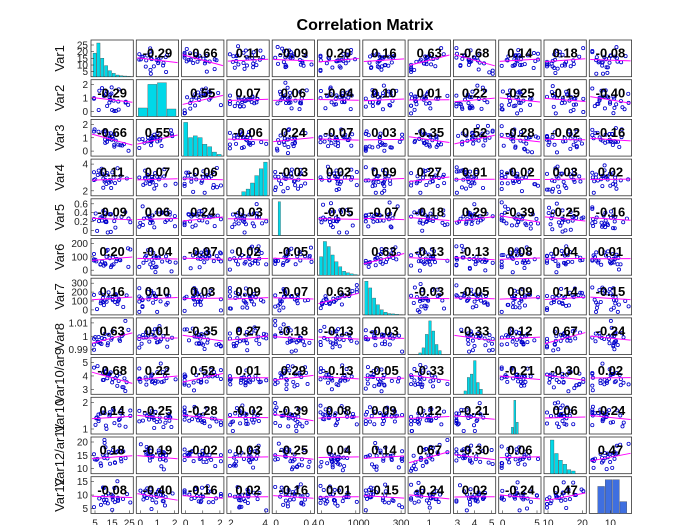 The image size is (700, 525). I want to click on correlation-coefficient-label: 0.14, so click(384, 450).